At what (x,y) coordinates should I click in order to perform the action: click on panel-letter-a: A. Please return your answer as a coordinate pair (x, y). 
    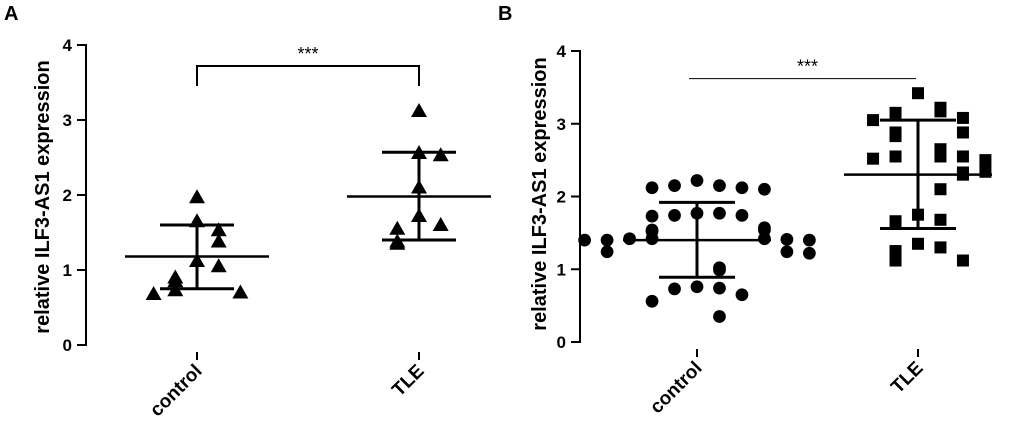
    Looking at the image, I should click on (11, 14).